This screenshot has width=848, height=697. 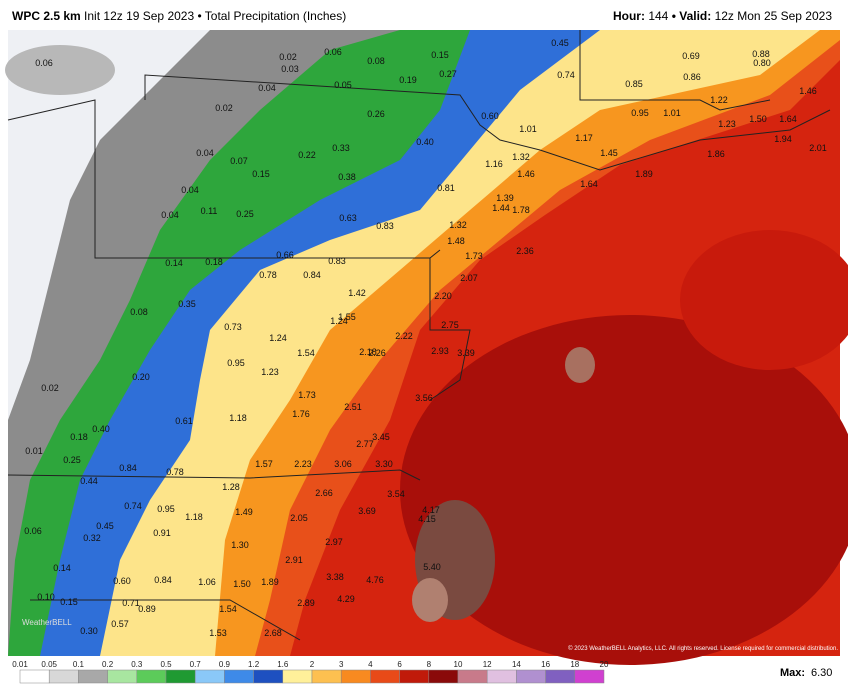 What do you see at coordinates (348, 218) in the screenshot?
I see `precip-label: 0.63` at bounding box center [348, 218].